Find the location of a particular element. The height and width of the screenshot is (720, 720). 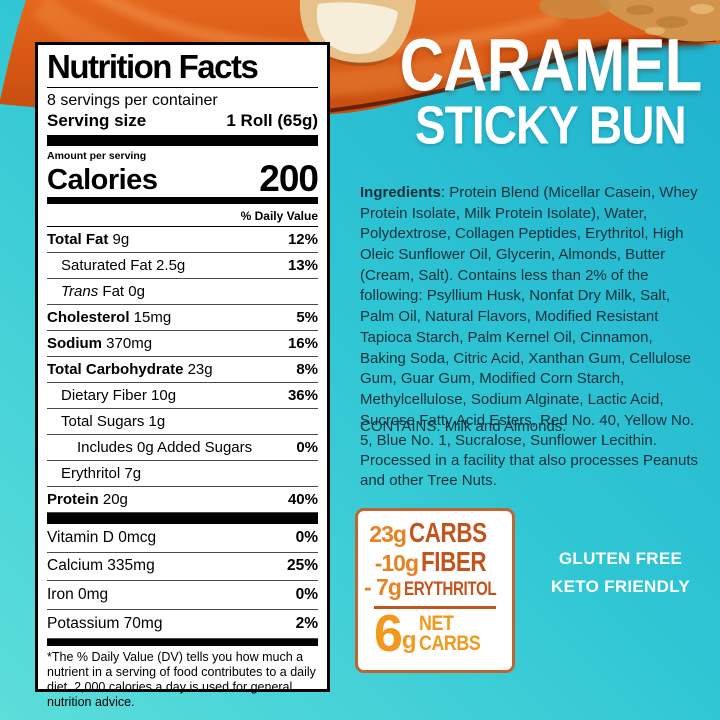

servings-per-container: 8 servings per container is located at coordinates (132, 100).